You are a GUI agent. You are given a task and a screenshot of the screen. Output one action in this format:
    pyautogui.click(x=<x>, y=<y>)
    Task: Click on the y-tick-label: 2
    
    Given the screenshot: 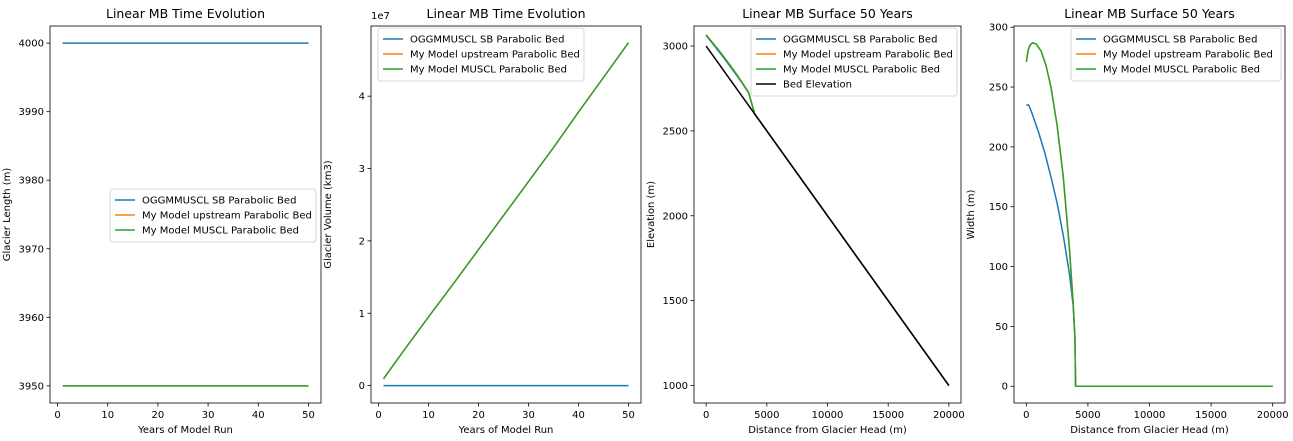 What is the action you would take?
    pyautogui.click(x=362, y=241)
    